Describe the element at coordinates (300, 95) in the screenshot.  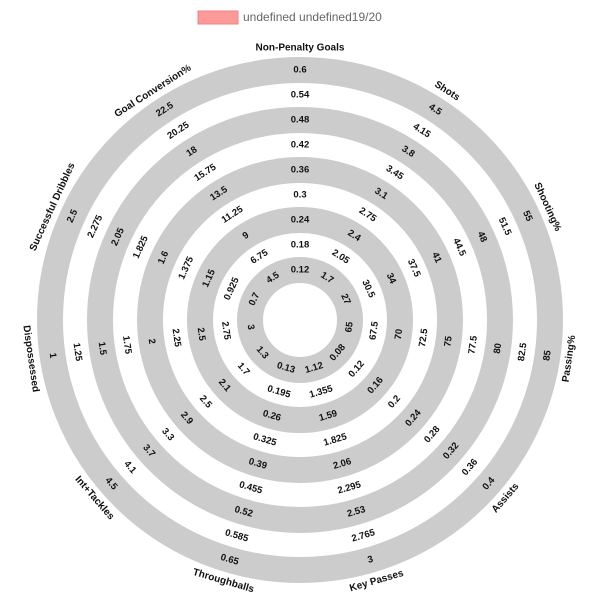
I see `tick-label: 0.54` at that location.